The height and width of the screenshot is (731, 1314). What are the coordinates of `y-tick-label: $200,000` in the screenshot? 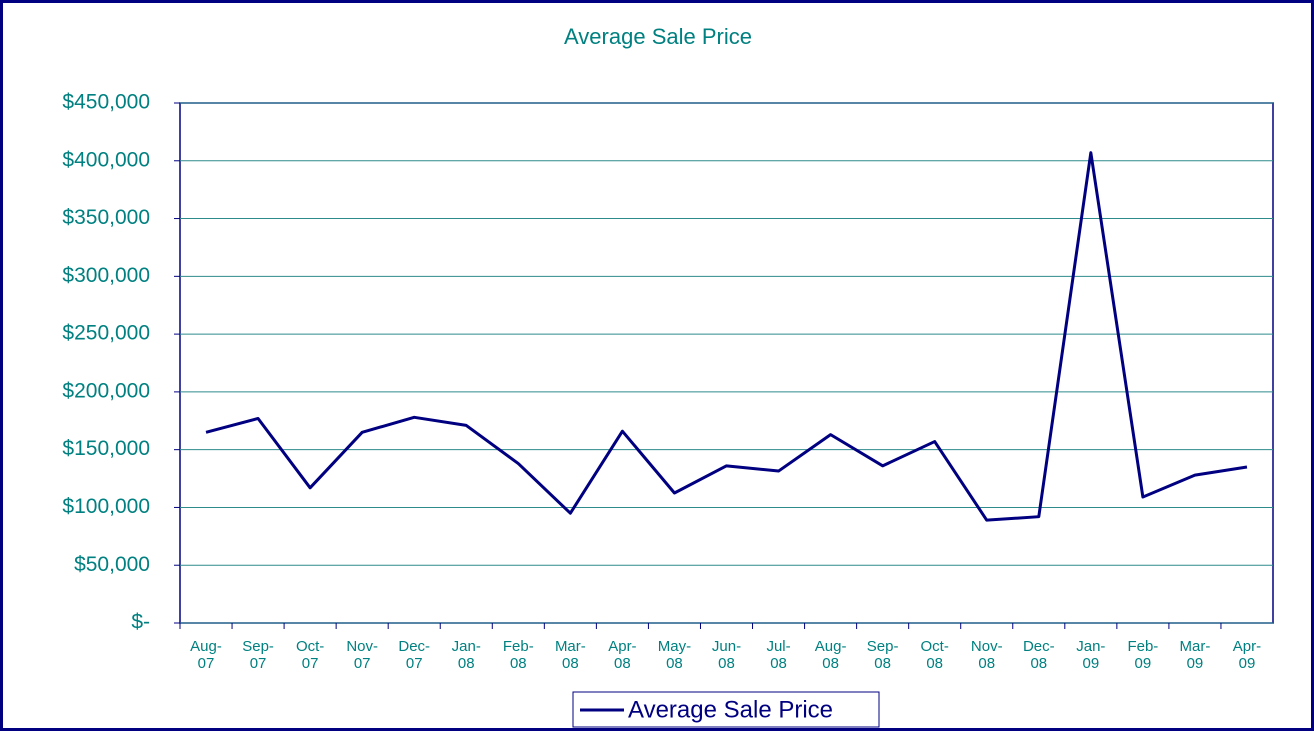 It's located at (106, 390).